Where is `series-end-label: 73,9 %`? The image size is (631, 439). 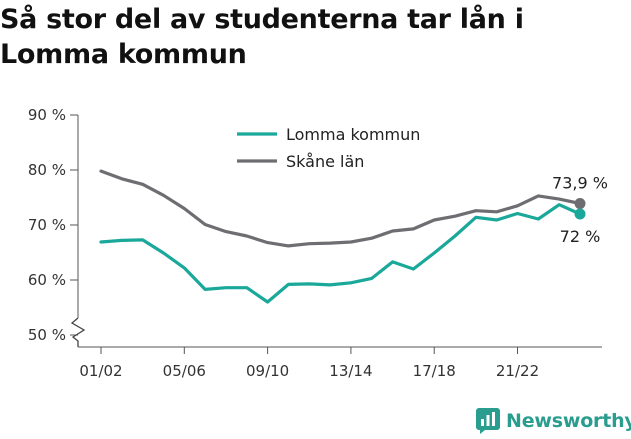 series-end-label: 73,9 % is located at coordinates (580, 183).